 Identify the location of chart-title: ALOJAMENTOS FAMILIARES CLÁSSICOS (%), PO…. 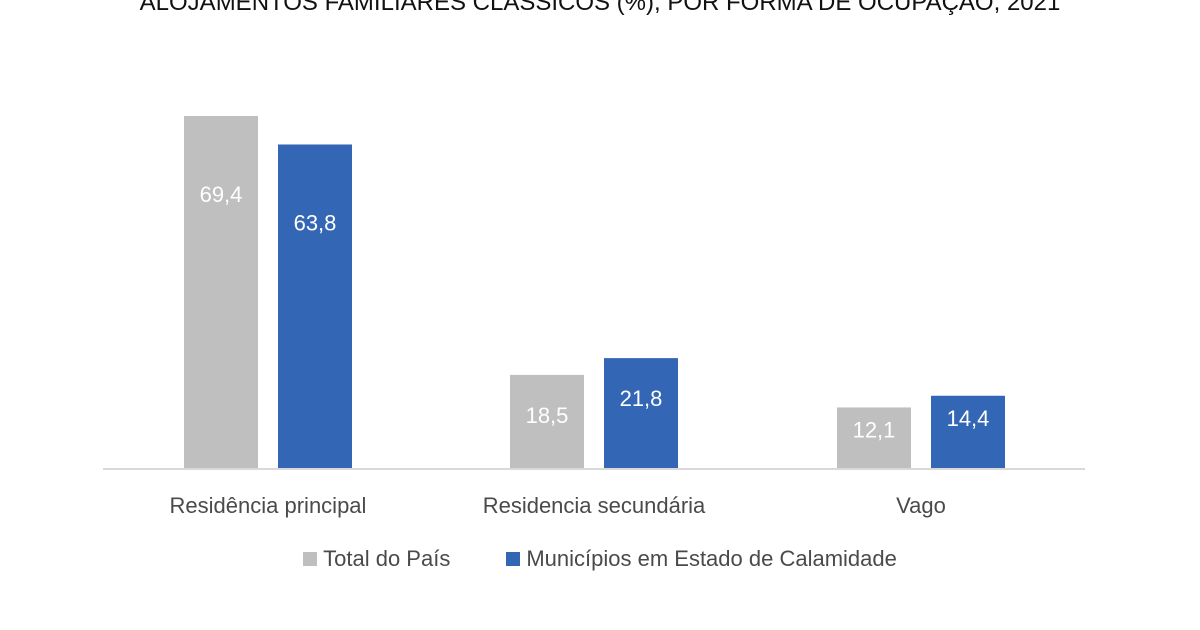
(600, 8).